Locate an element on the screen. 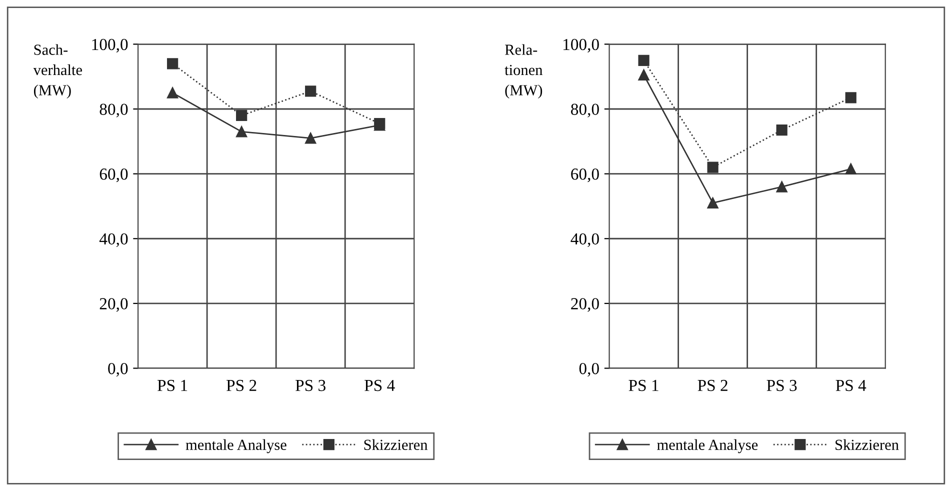  y-axis-title: Sach- verhalte (MW) is located at coordinates (57, 71).